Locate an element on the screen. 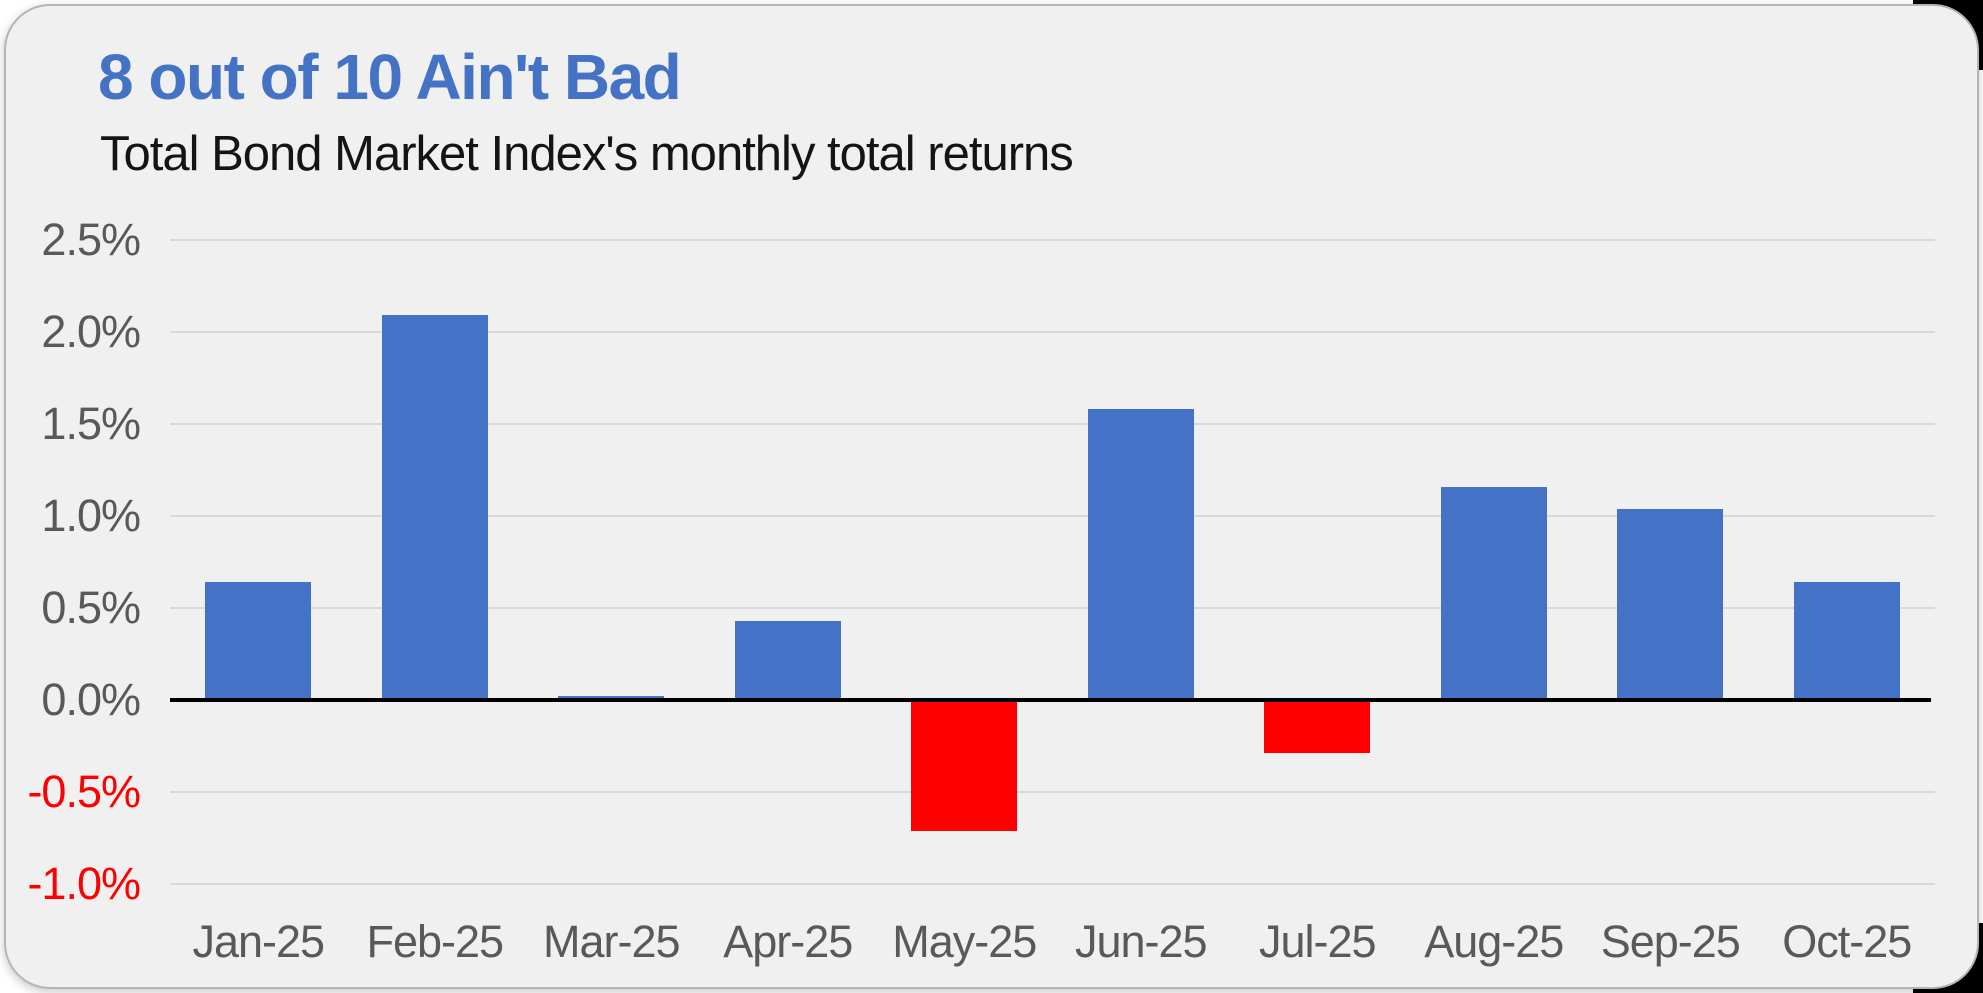 This screenshot has height=993, width=1983. y-axis-tick-label: 1.0% is located at coordinates (91, 515).